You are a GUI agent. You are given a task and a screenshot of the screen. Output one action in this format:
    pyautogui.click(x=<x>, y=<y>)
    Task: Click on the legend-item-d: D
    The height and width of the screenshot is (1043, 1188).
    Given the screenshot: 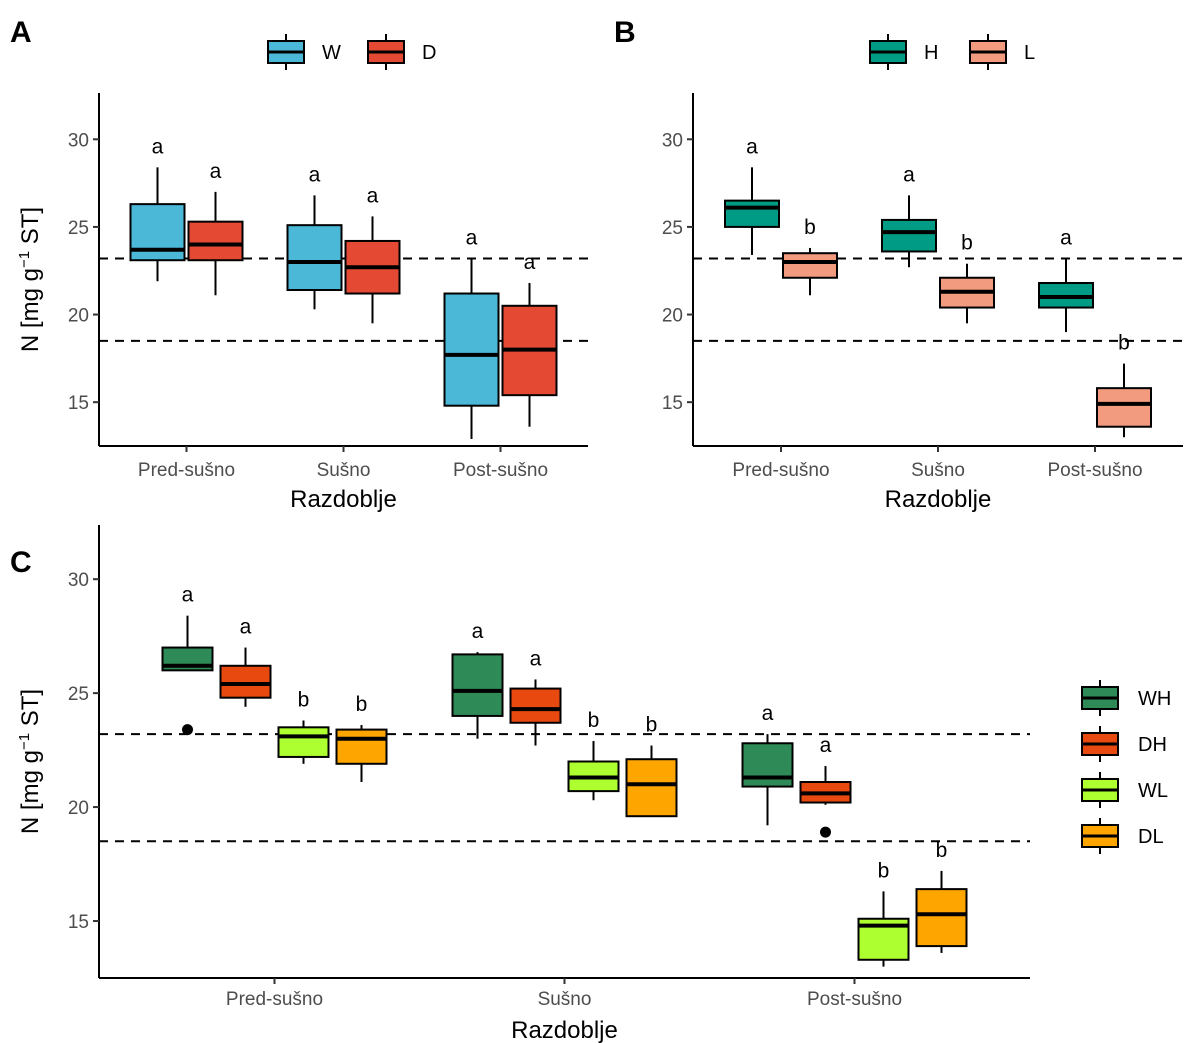 What is the action you would take?
    pyautogui.click(x=401, y=52)
    